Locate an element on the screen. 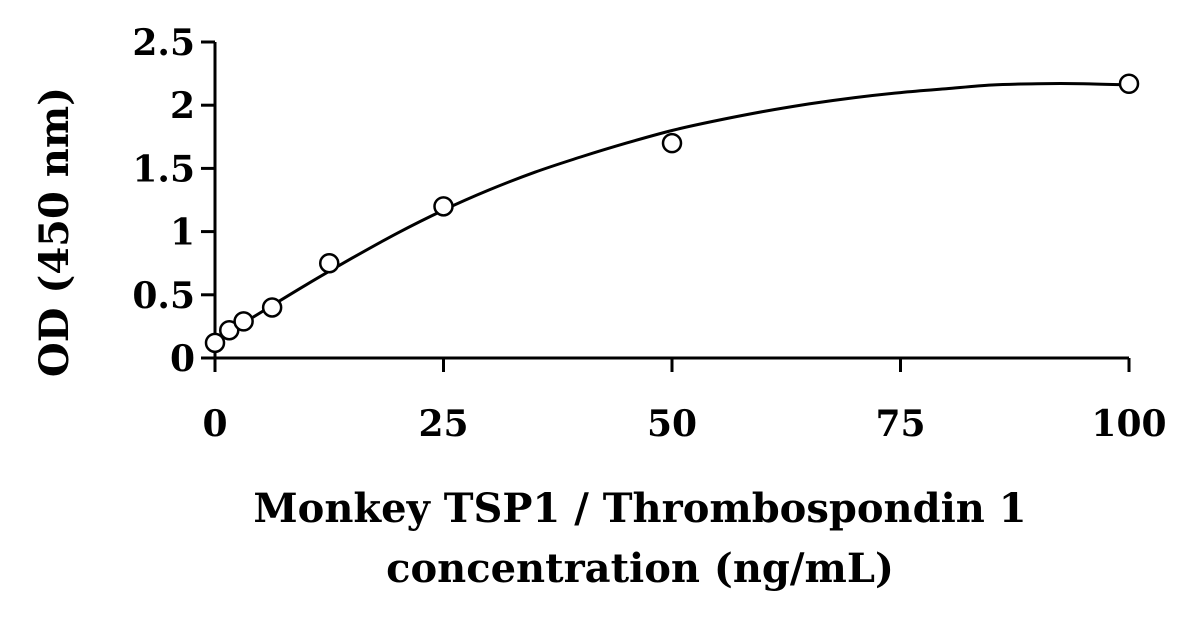  y-tick-label: 0.5 is located at coordinates (163, 296).